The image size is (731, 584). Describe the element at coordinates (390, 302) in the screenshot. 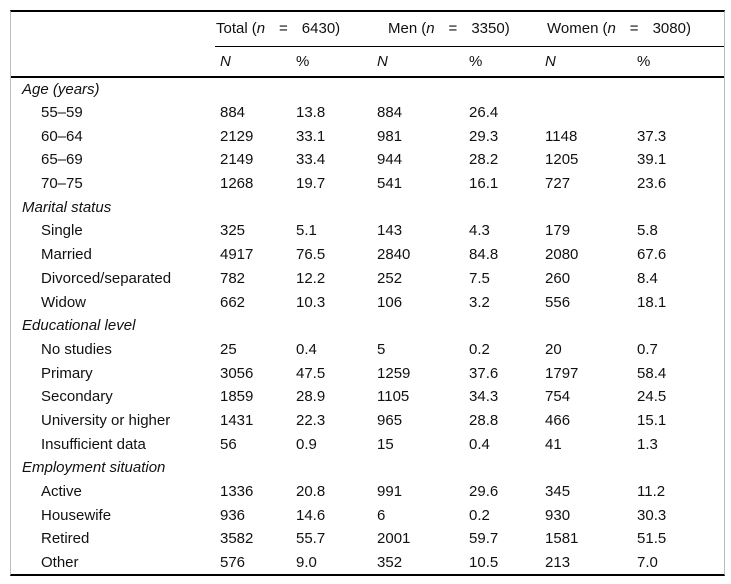

I see `cell-men-n: 106` at that location.